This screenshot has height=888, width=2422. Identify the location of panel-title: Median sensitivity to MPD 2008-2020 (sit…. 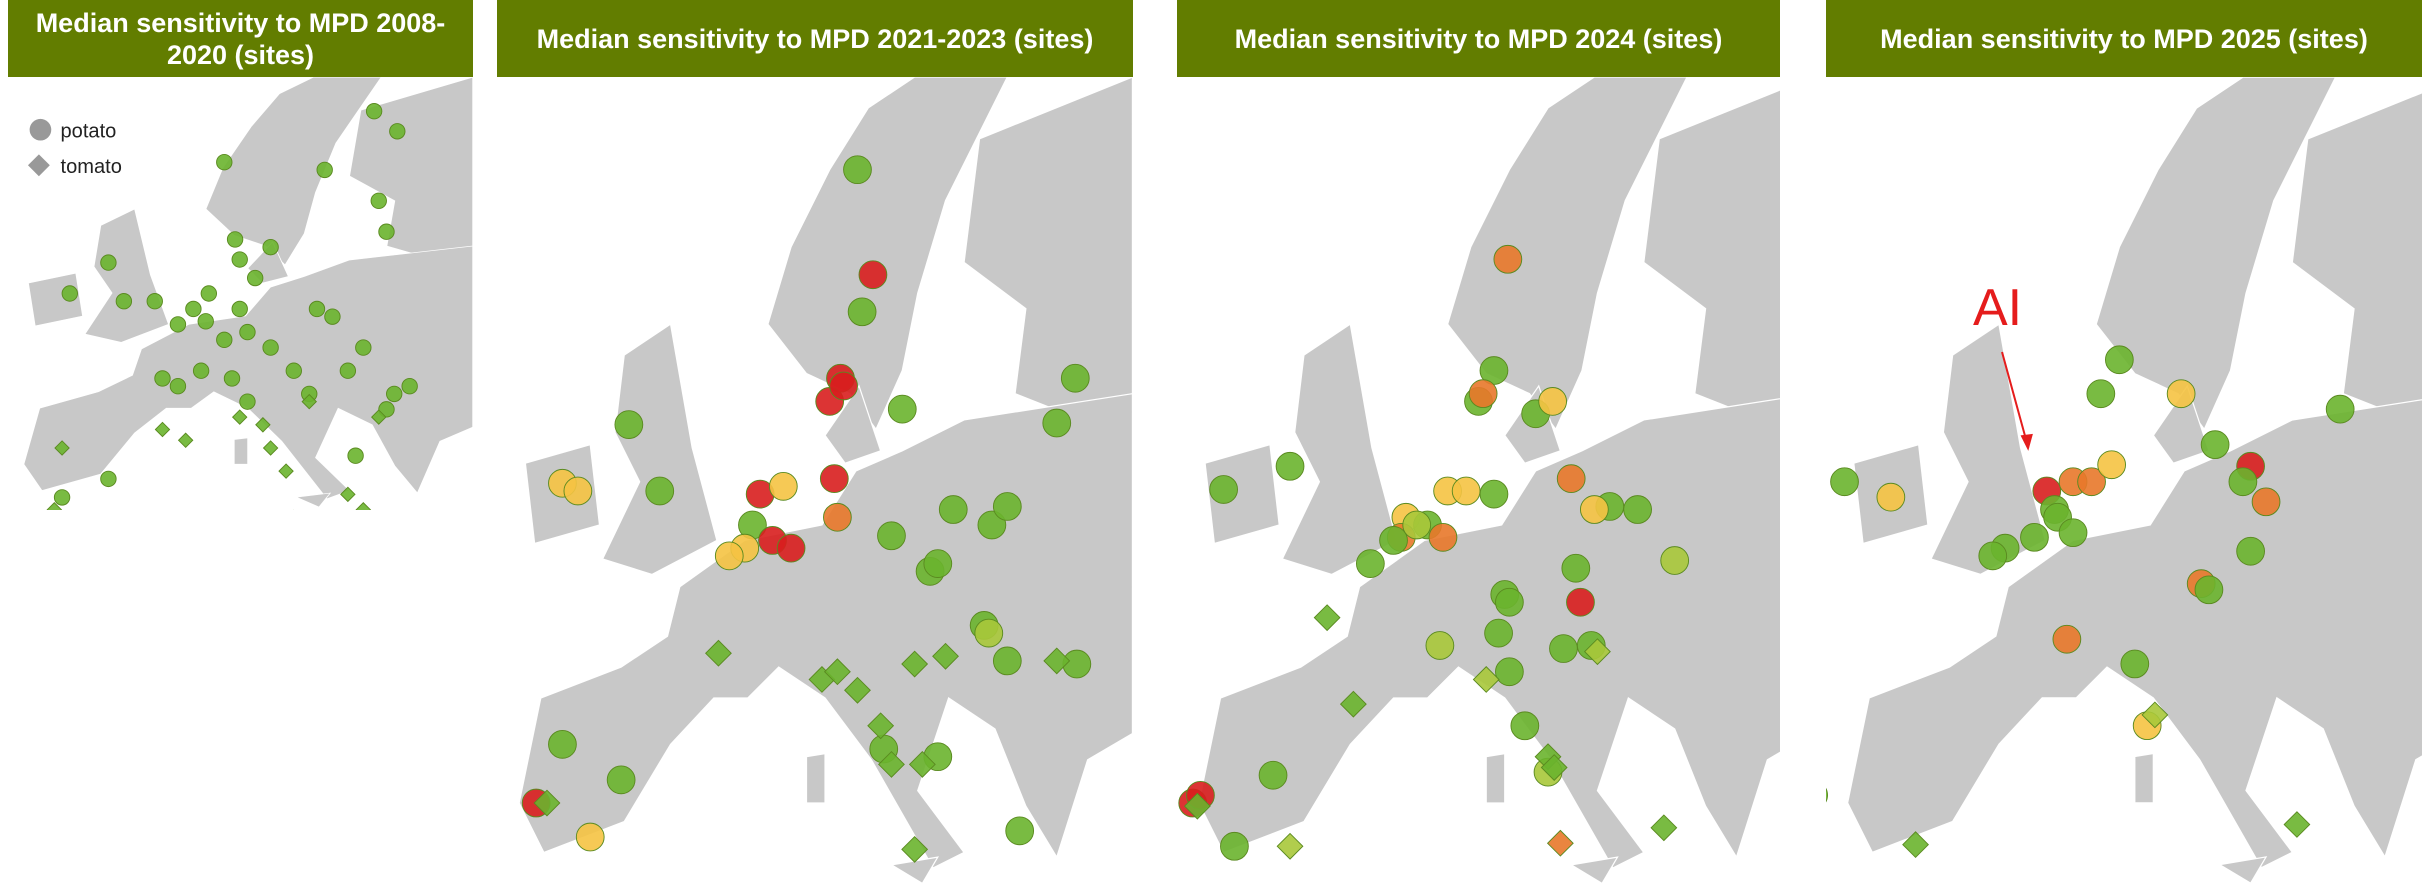
(240, 38).